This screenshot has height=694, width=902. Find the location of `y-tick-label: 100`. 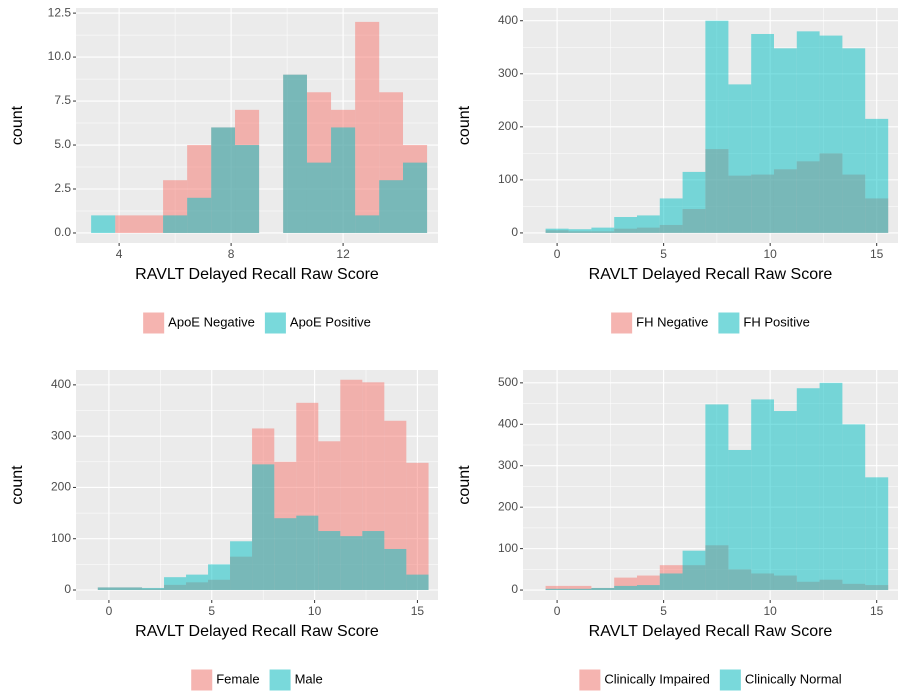

y-tick-label: 100 is located at coordinates (61, 538).